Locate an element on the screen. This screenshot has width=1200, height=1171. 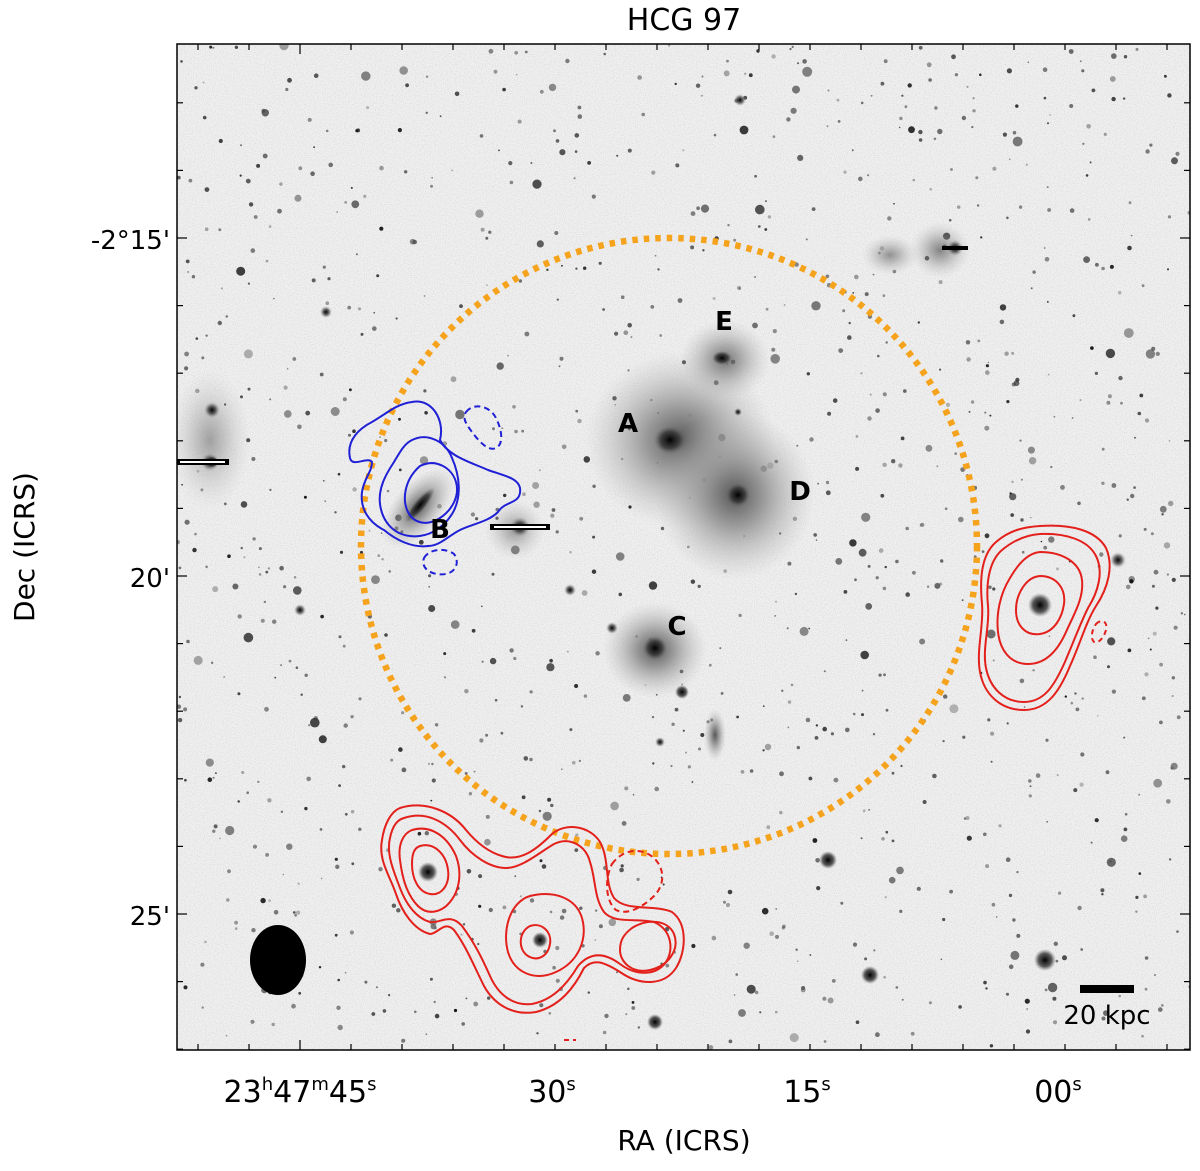
red-hi-contours-south is located at coordinates (532, 922).